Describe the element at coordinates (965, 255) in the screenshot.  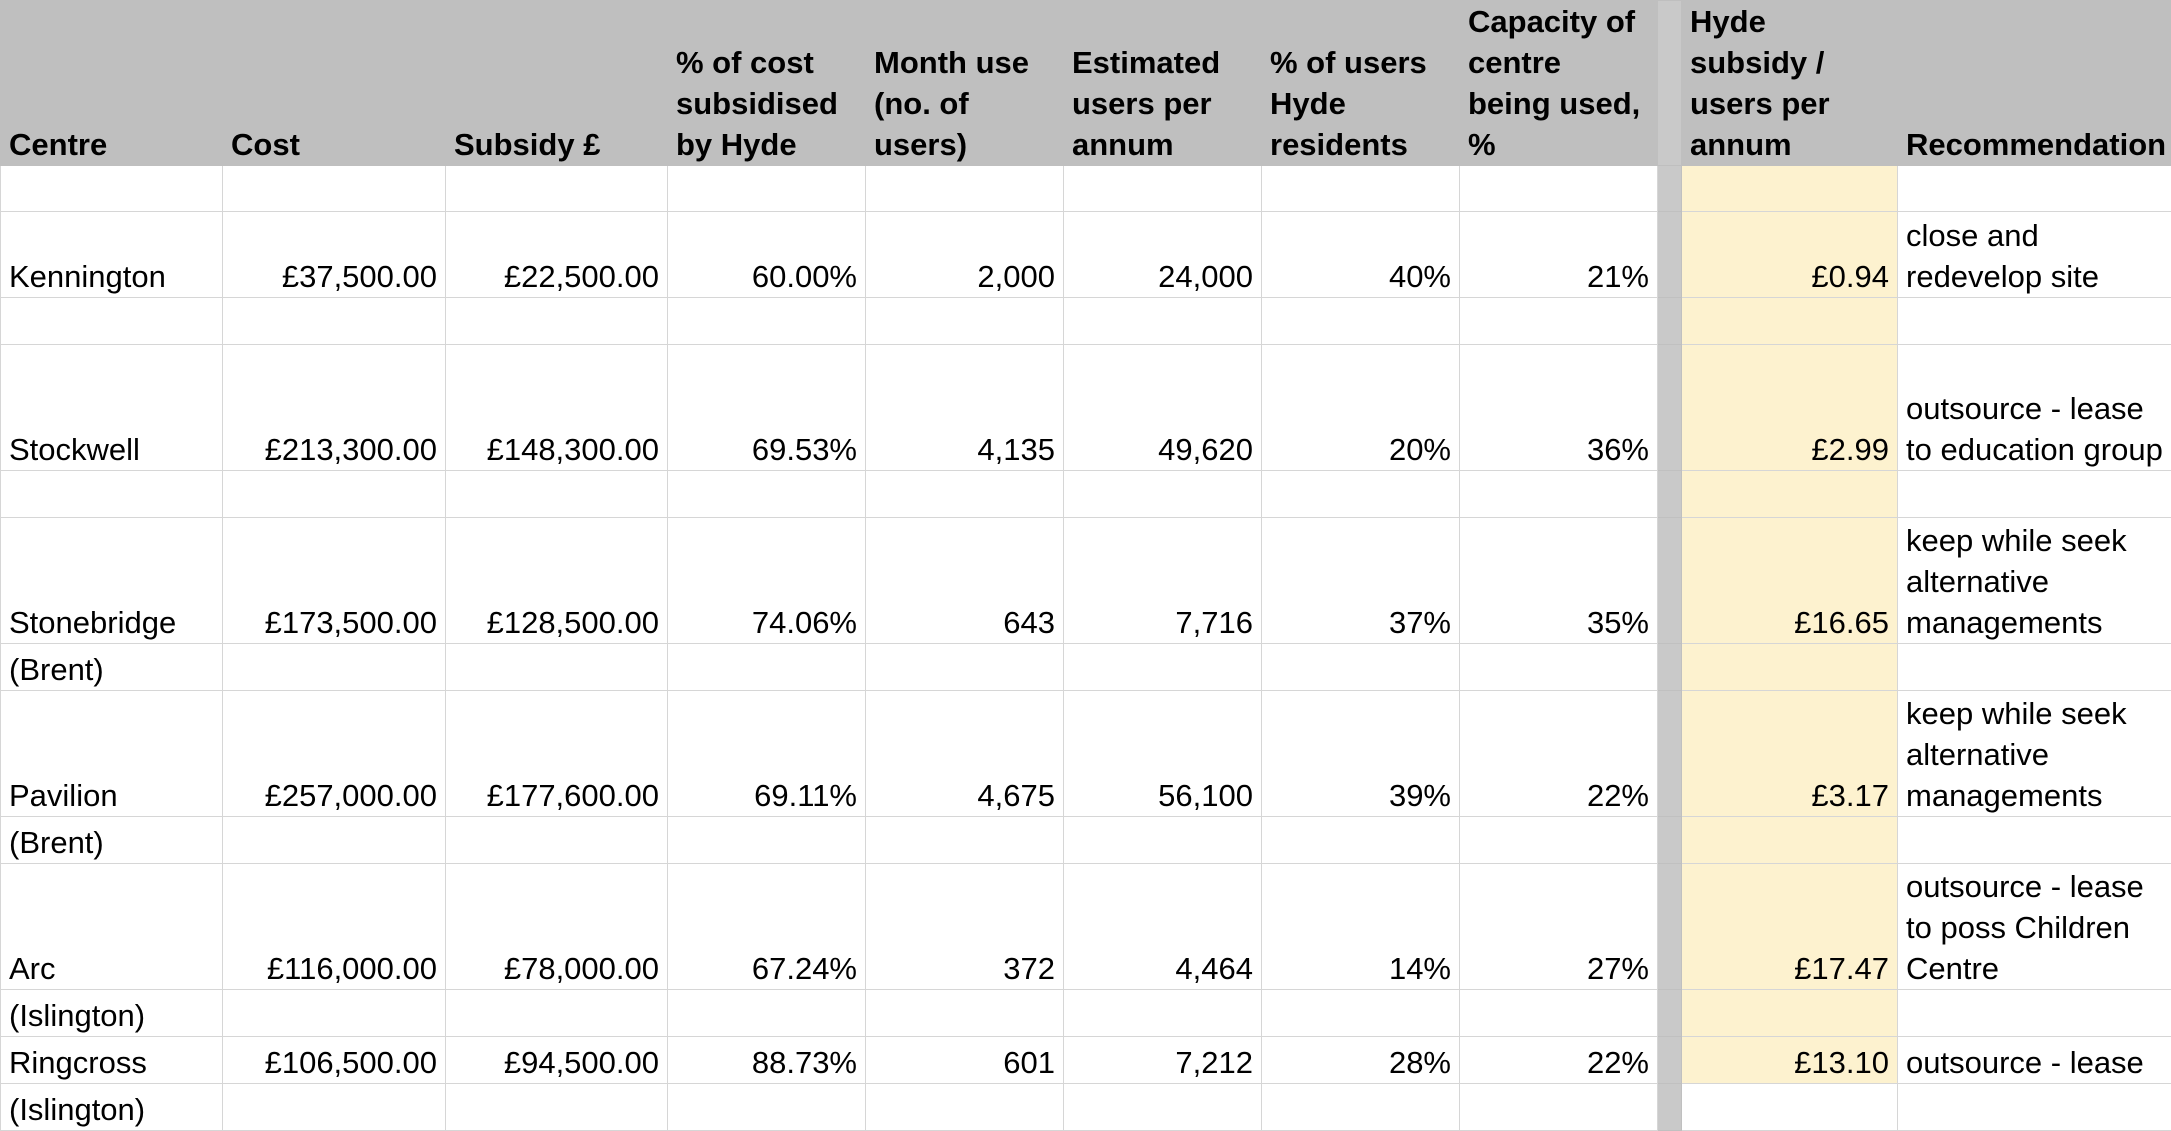
I see `cell-month-use: 2,000` at that location.